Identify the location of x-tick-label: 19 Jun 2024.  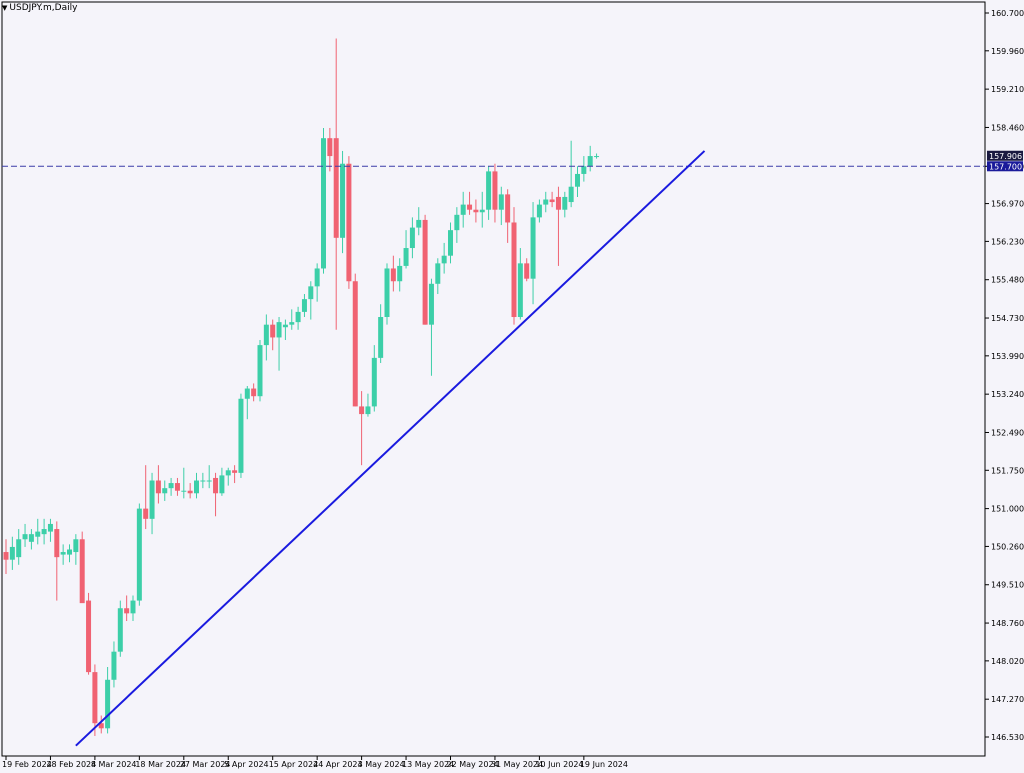
(604, 764).